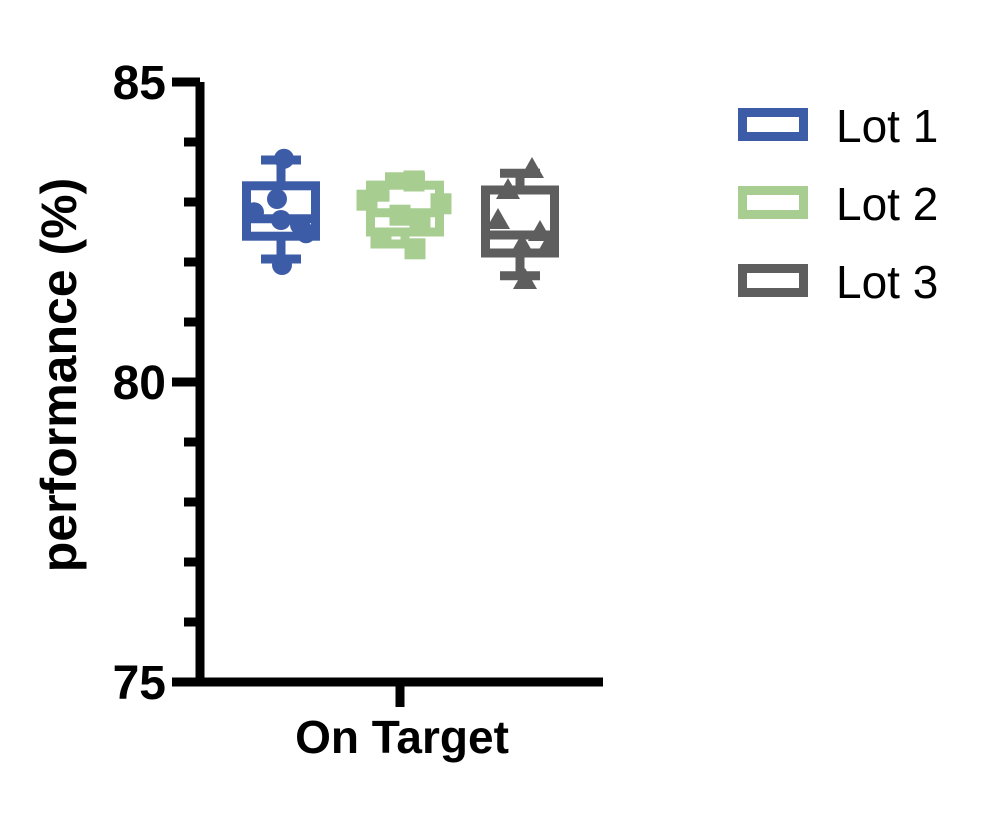 This screenshot has width=993, height=822. I want to click on legend: Lot 1 Lot 2 Lot 3, so click(838, 204).